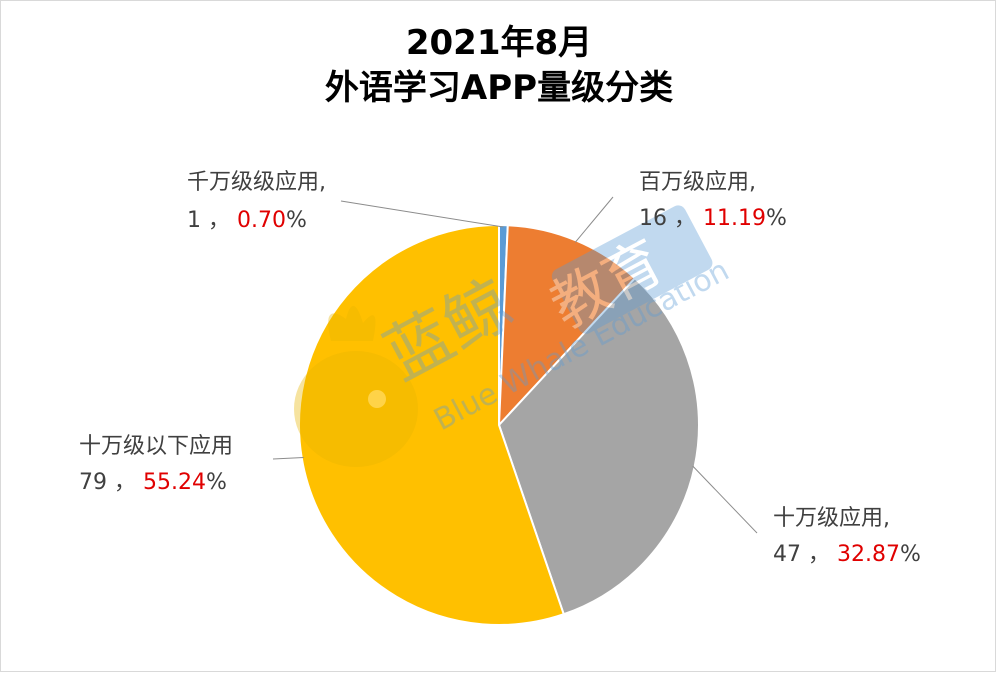  I want to click on slice-percent: 32.87, so click(868, 554).